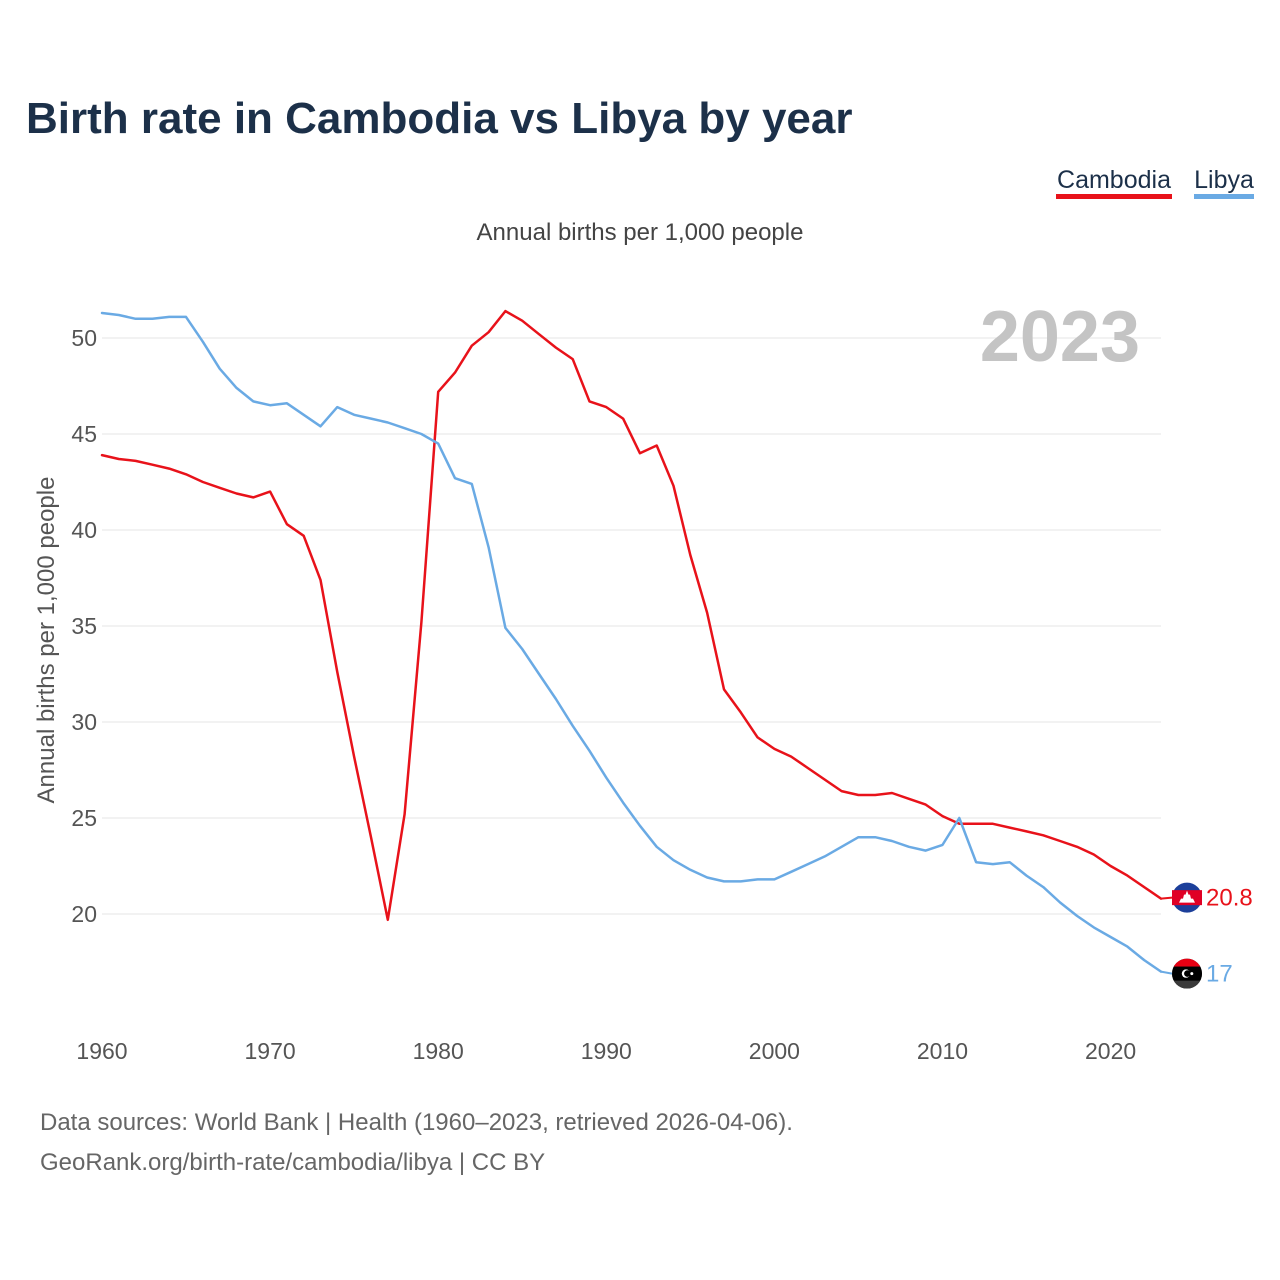 The width and height of the screenshot is (1280, 1280). What do you see at coordinates (438, 1051) in the screenshot?
I see `x-tick-label: 1980` at bounding box center [438, 1051].